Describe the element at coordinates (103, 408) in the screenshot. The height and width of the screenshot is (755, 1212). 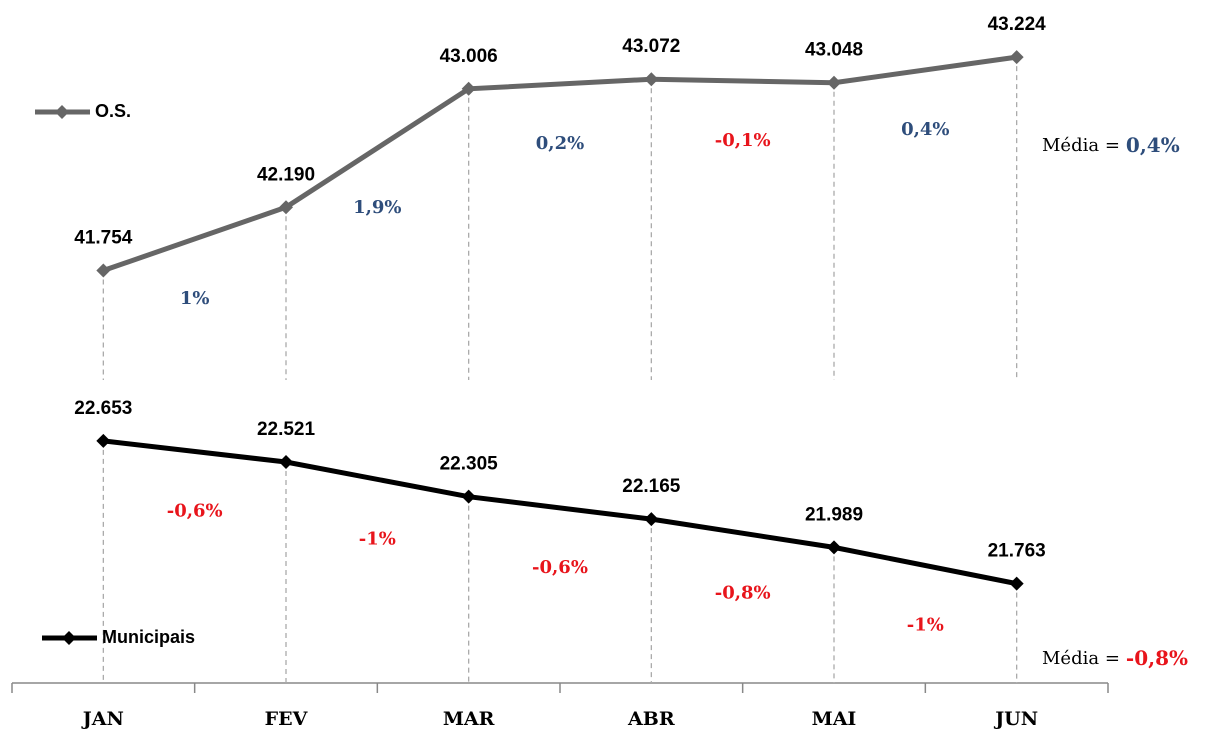
I see `data-label: 22.653` at that location.